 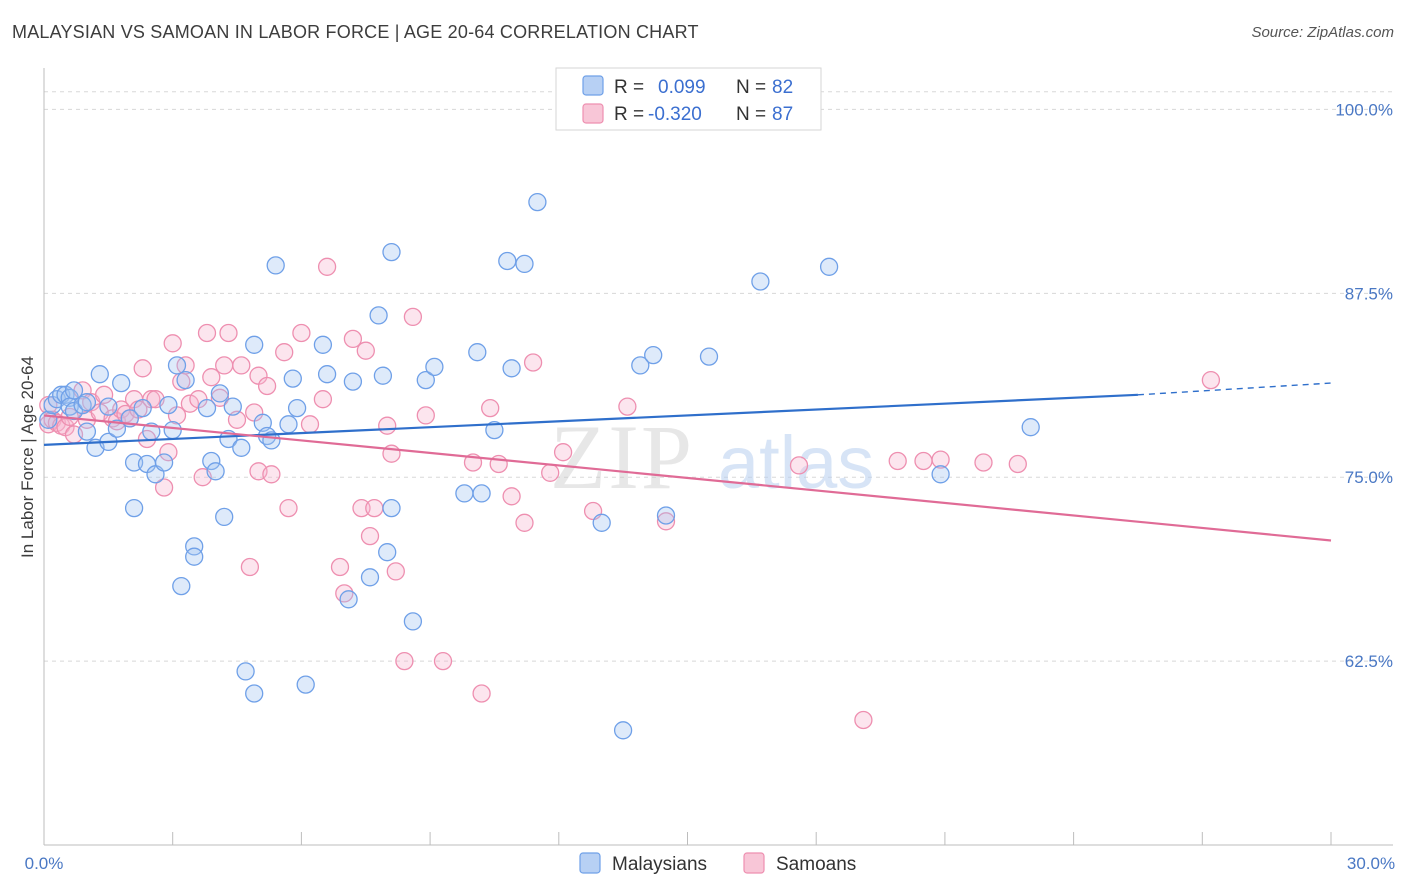 I want to click on correlation-legend: R = 0.099 N = 82 R = -0.320 N = 87, so click(x=688, y=99).